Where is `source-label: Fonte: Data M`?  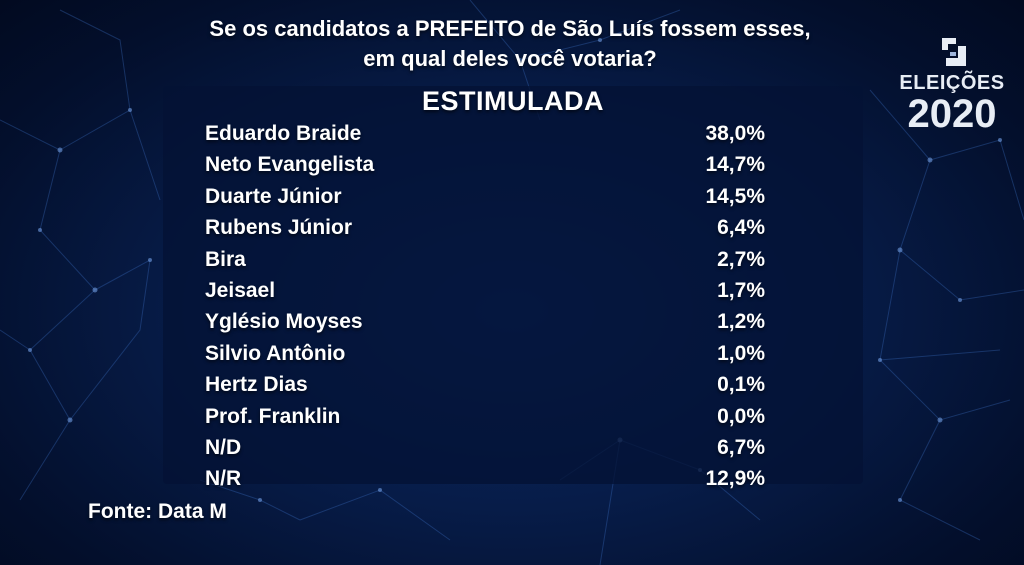
source-label: Fonte: Data M is located at coordinates (157, 511).